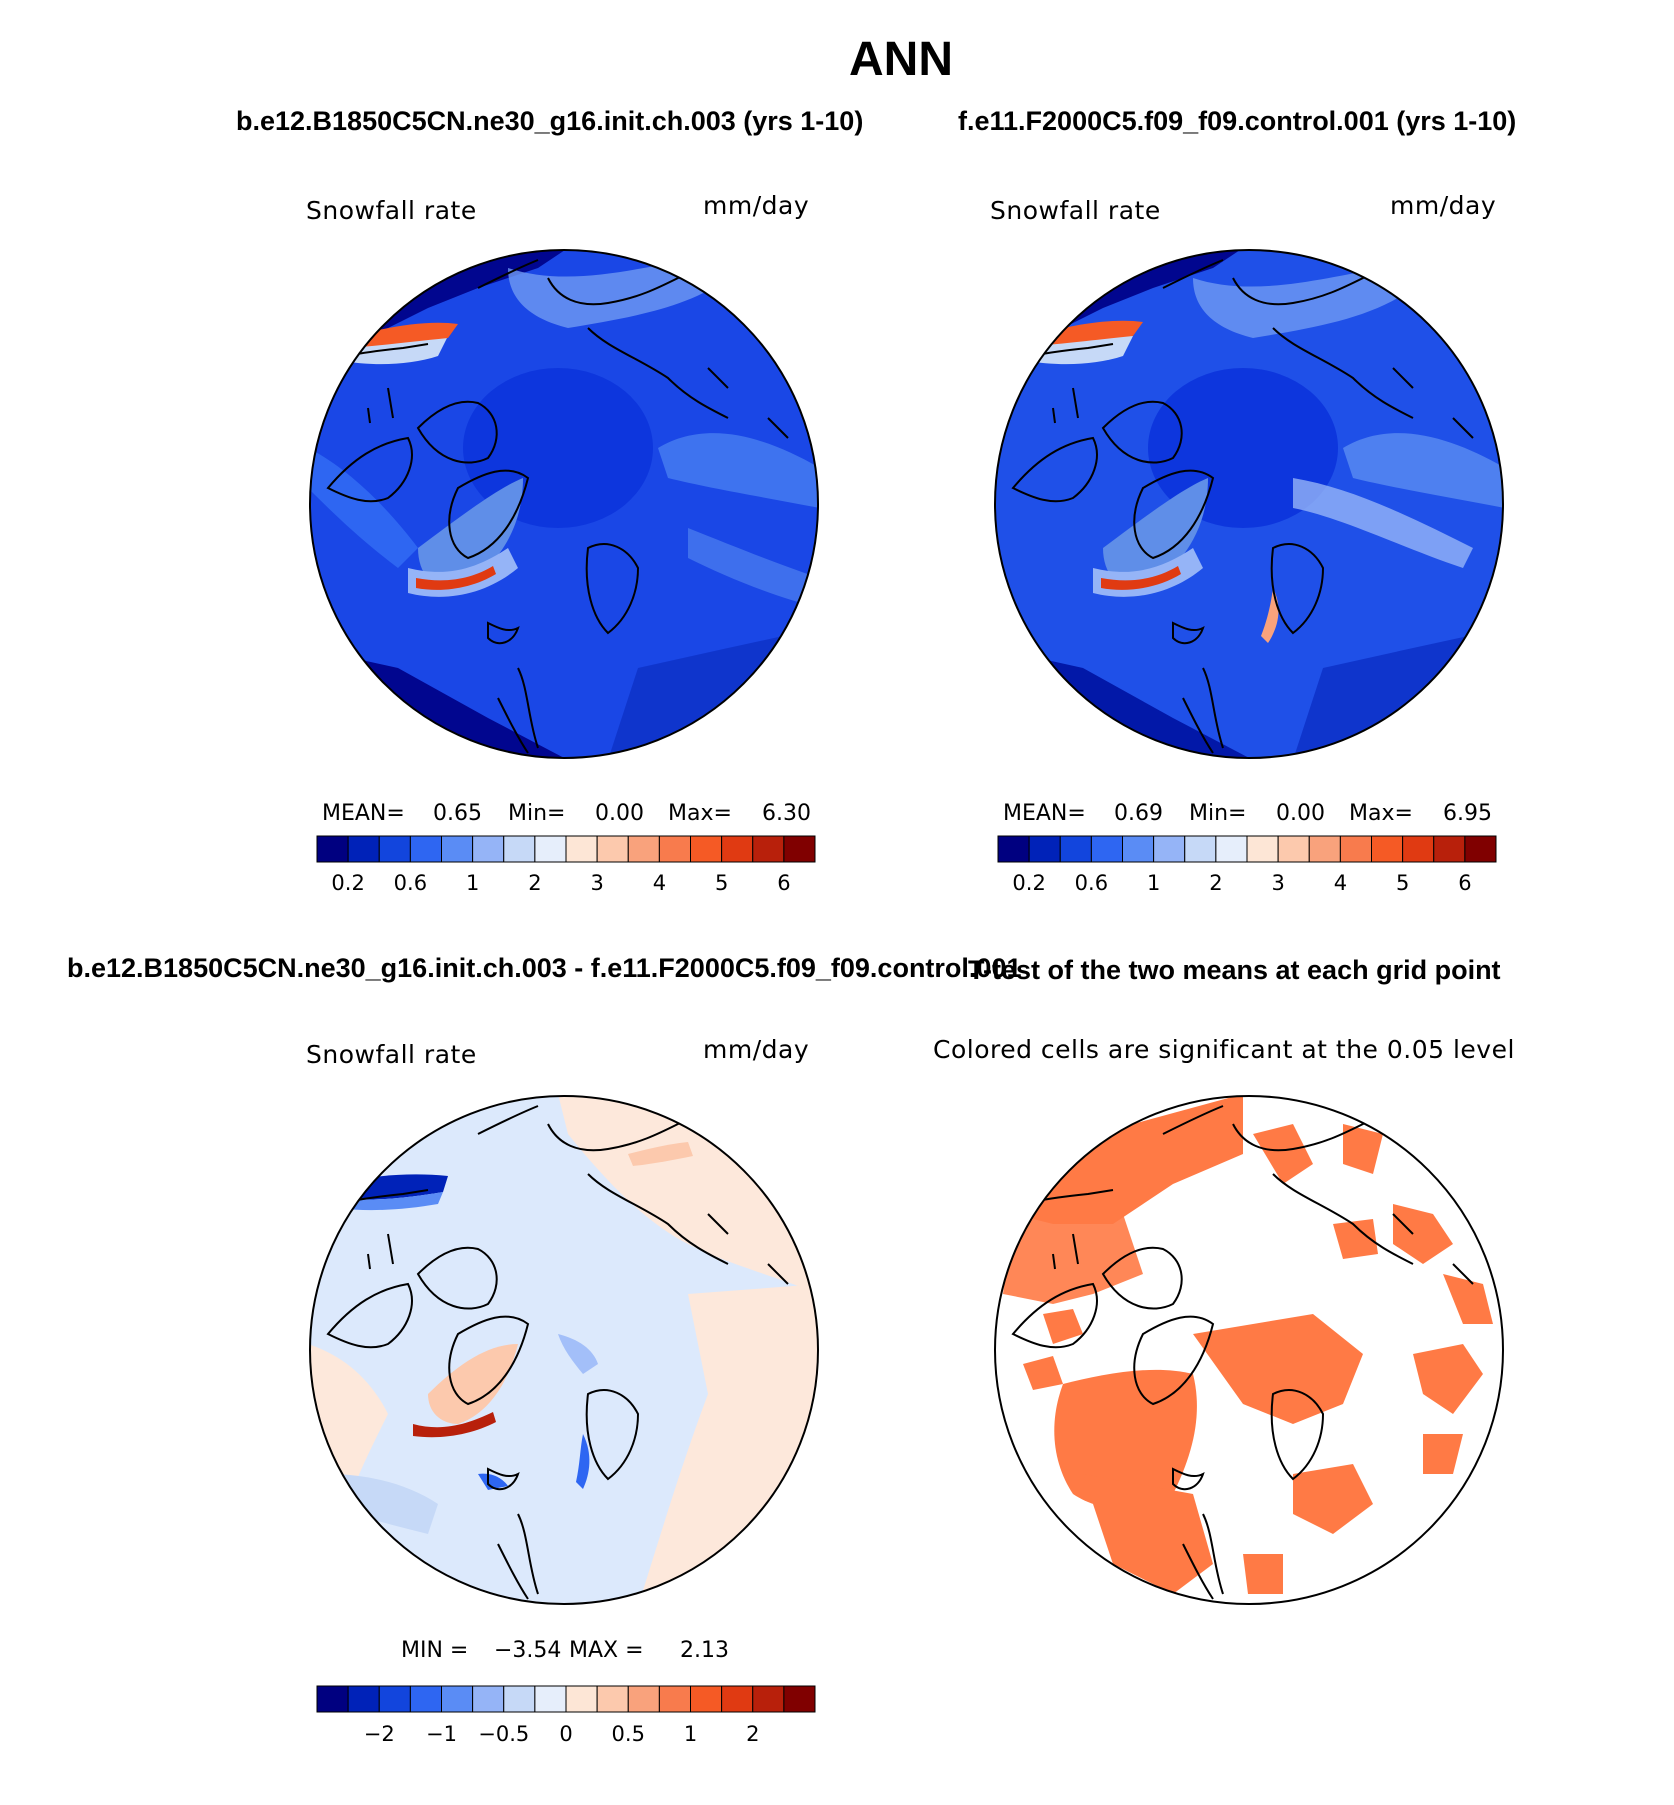  What do you see at coordinates (528, 1650) in the screenshot?
I see `diff-min-value: −3.54` at bounding box center [528, 1650].